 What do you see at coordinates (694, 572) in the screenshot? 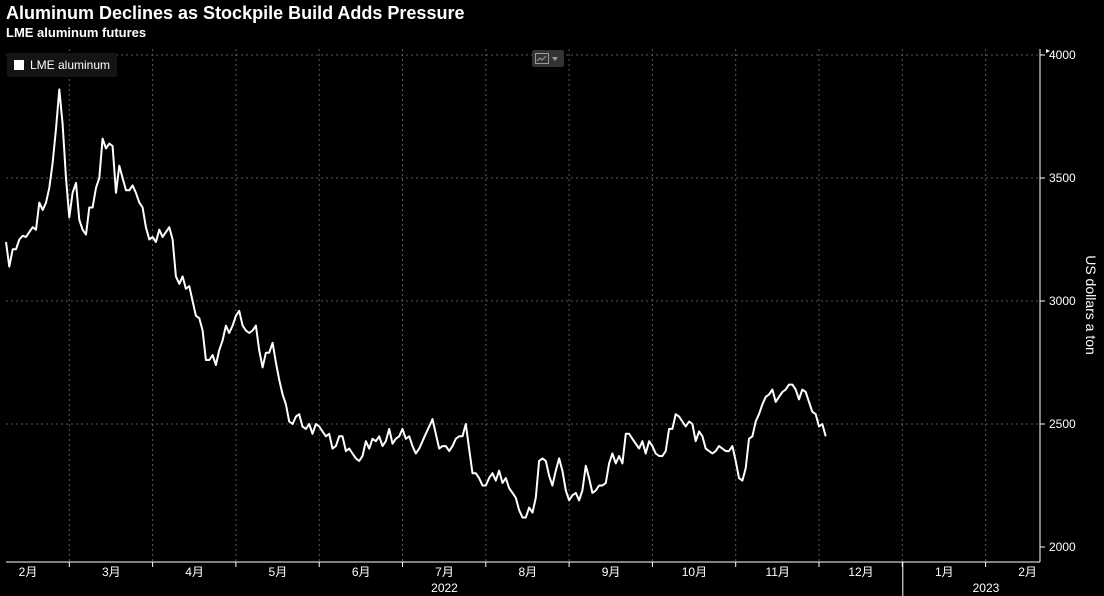
I see `x-tick-label: 10月` at bounding box center [694, 572].